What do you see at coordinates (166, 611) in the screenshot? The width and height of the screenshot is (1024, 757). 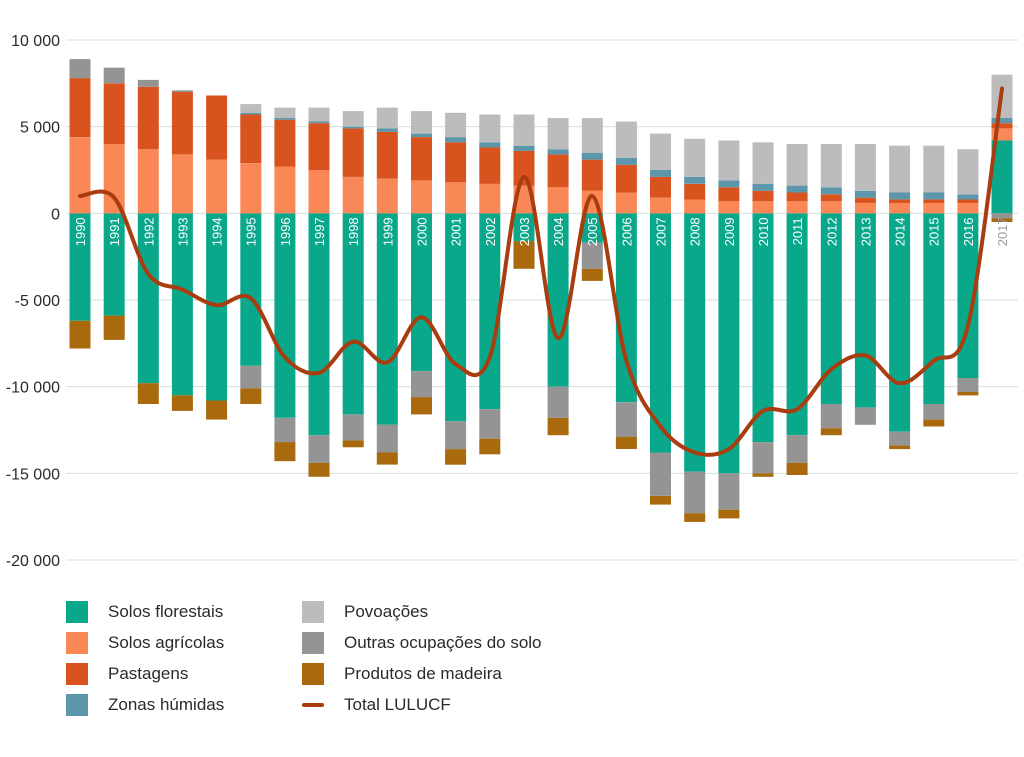 I see `legend-label-solos-florestais: Solos florestais` at bounding box center [166, 611].